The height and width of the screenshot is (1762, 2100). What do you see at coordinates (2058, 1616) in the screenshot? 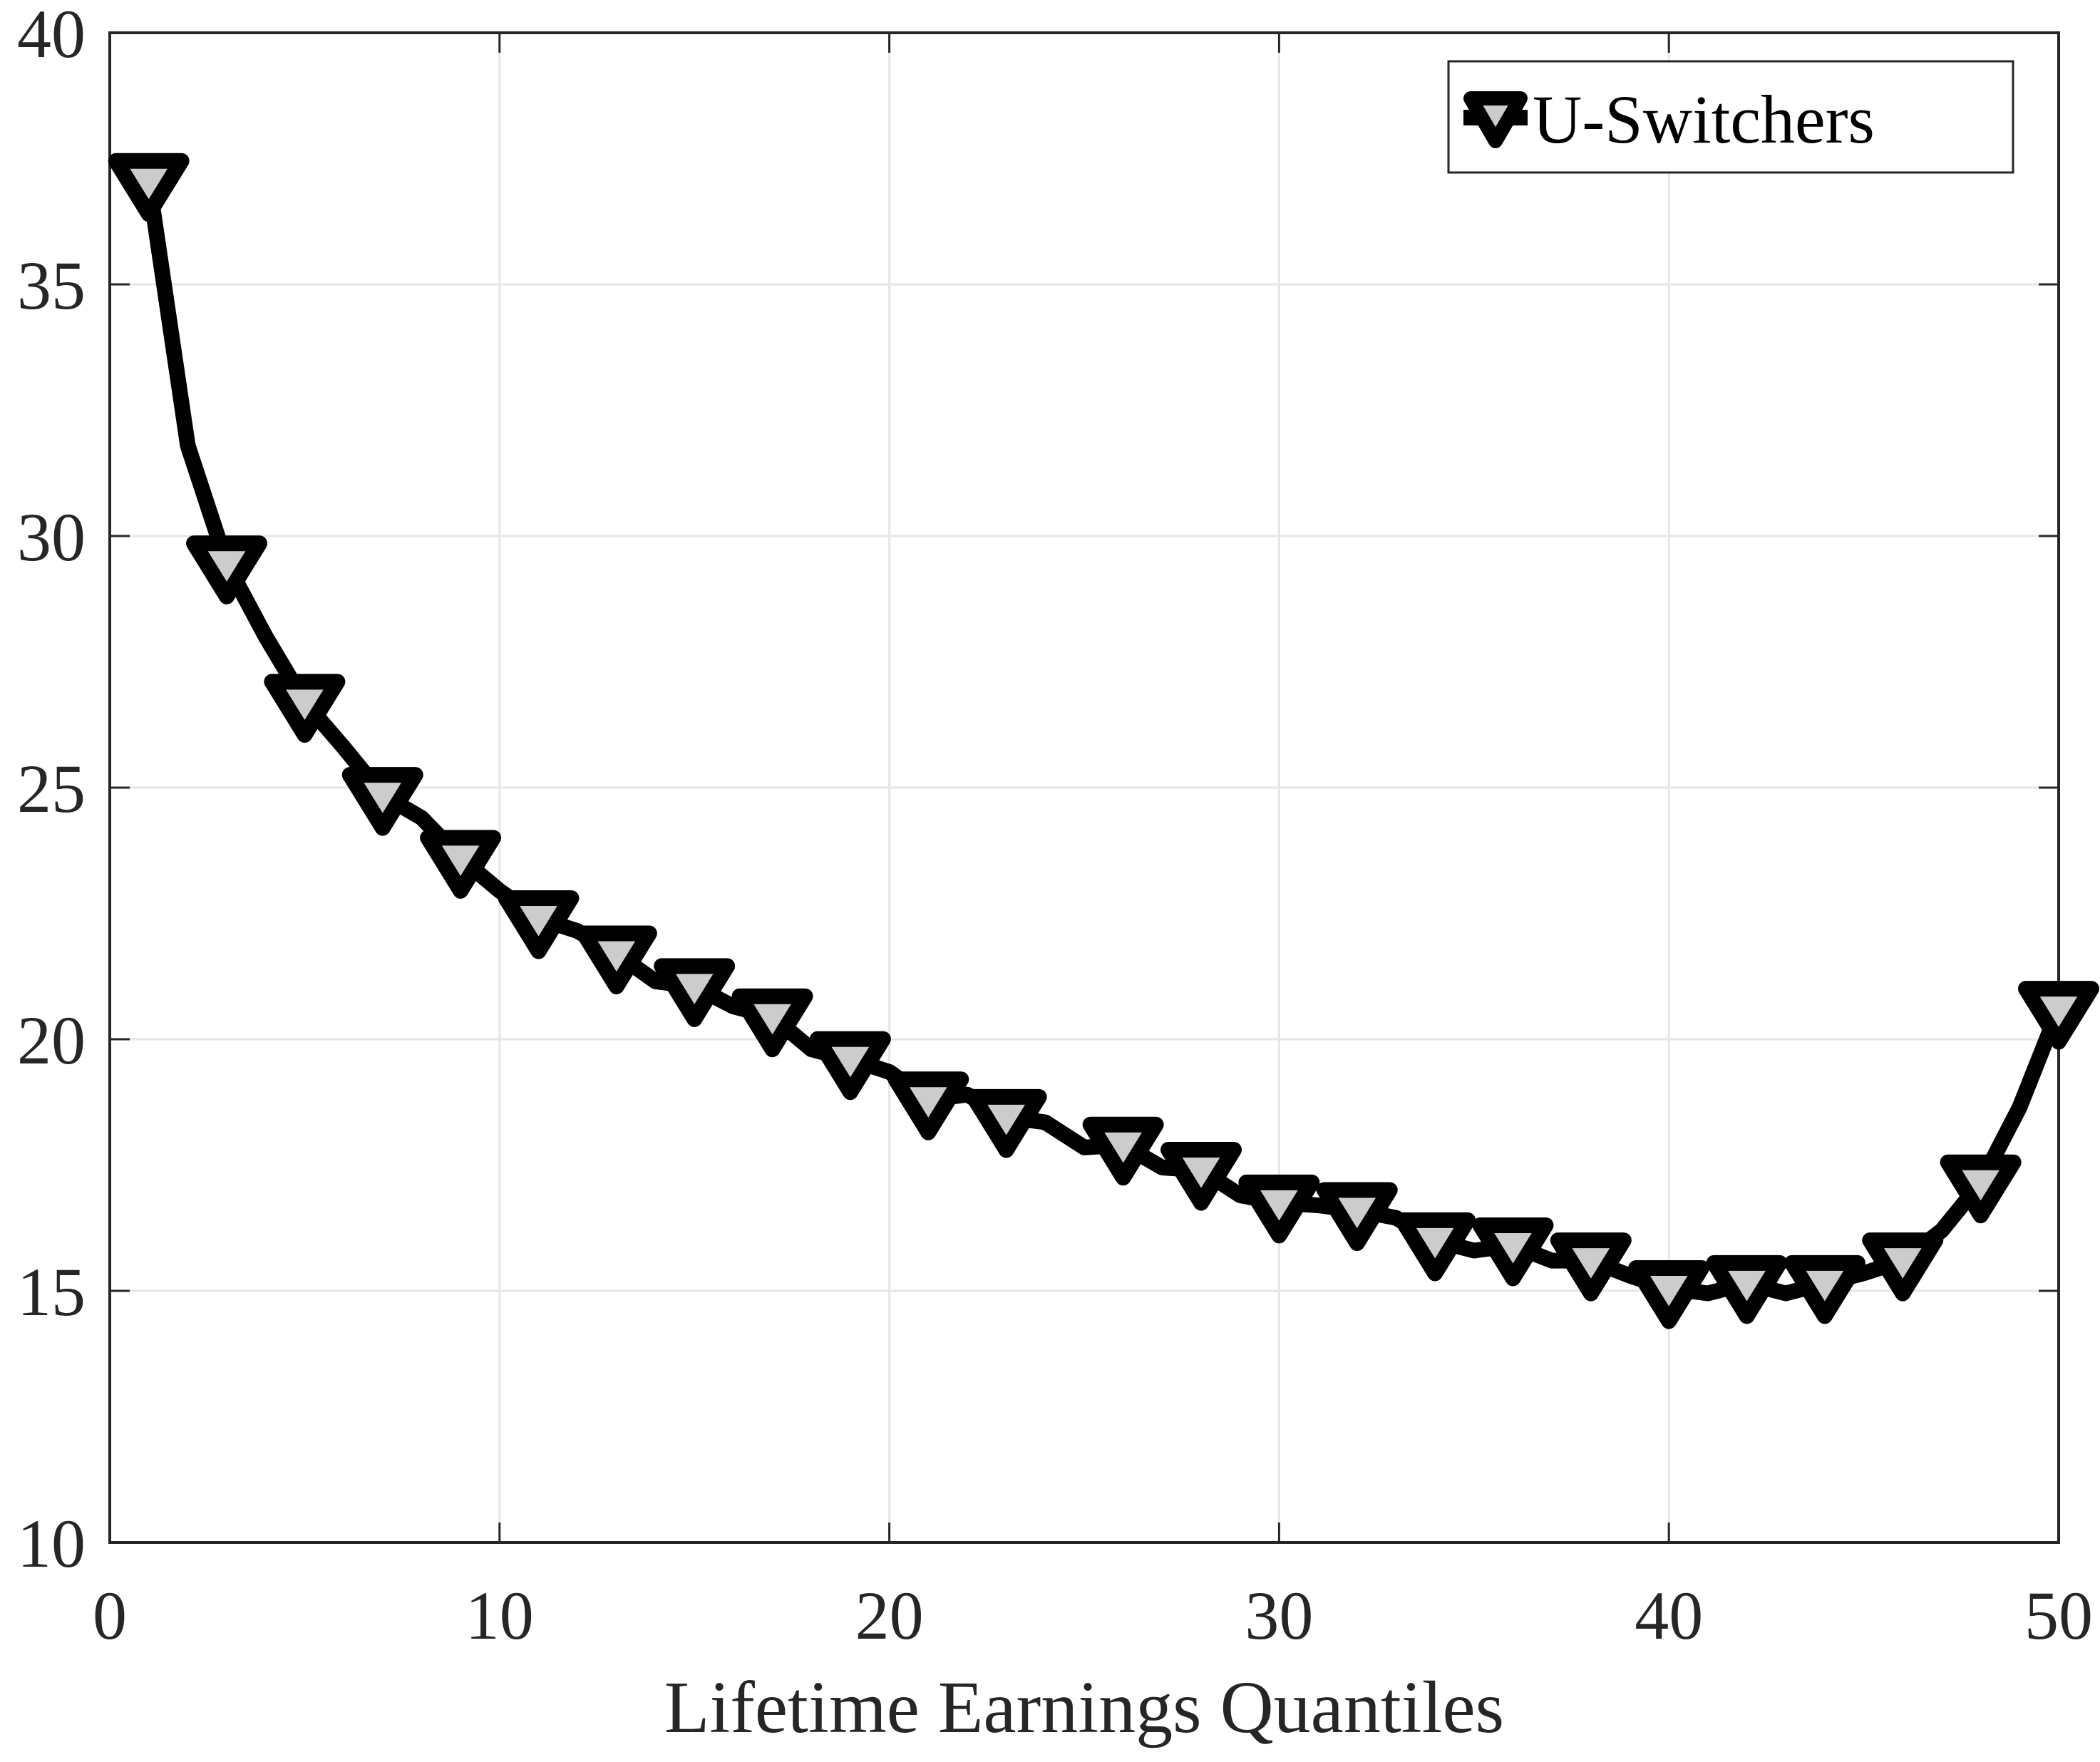
I see `x-tick-label: 50` at bounding box center [2058, 1616].